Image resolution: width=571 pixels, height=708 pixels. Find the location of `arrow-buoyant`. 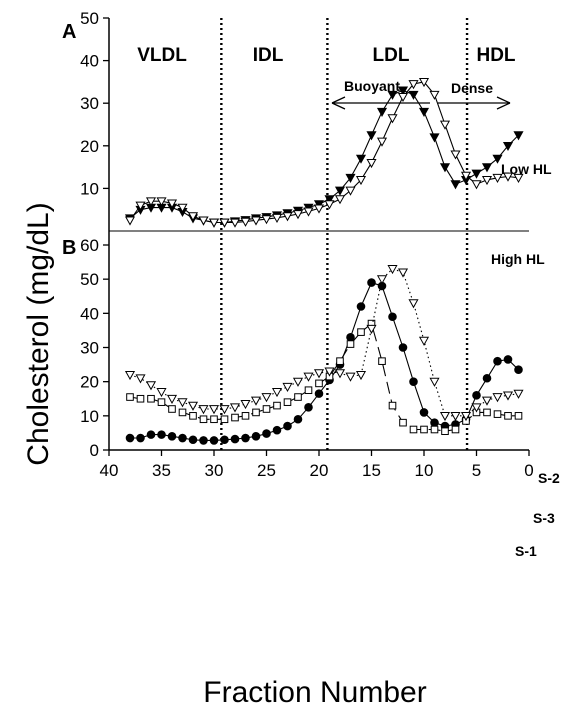

arrow-buoyant is located at coordinates (380, 103).